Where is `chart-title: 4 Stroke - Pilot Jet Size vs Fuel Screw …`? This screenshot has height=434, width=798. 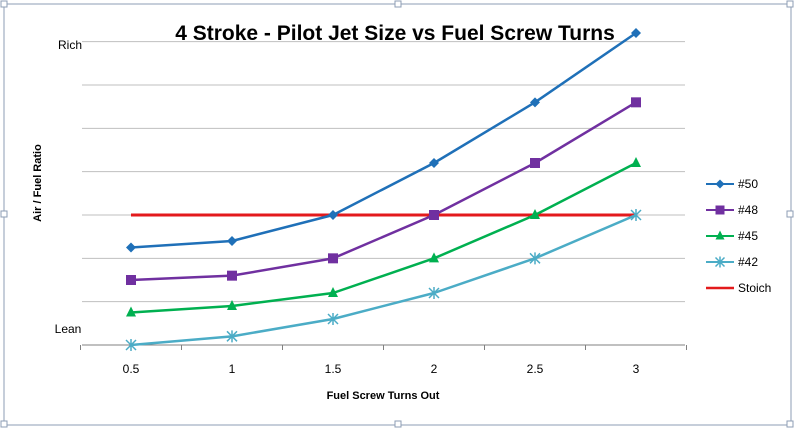
chart-title: 4 Stroke - Pilot Jet Size vs Fuel Screw … is located at coordinates (395, 33).